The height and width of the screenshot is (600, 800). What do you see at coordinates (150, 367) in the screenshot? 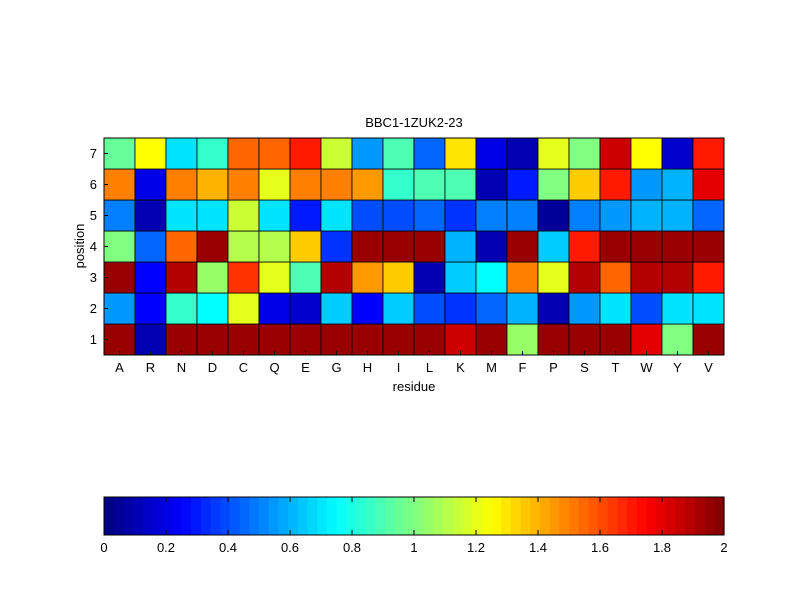
I see `x-tick-label: R` at bounding box center [150, 367].